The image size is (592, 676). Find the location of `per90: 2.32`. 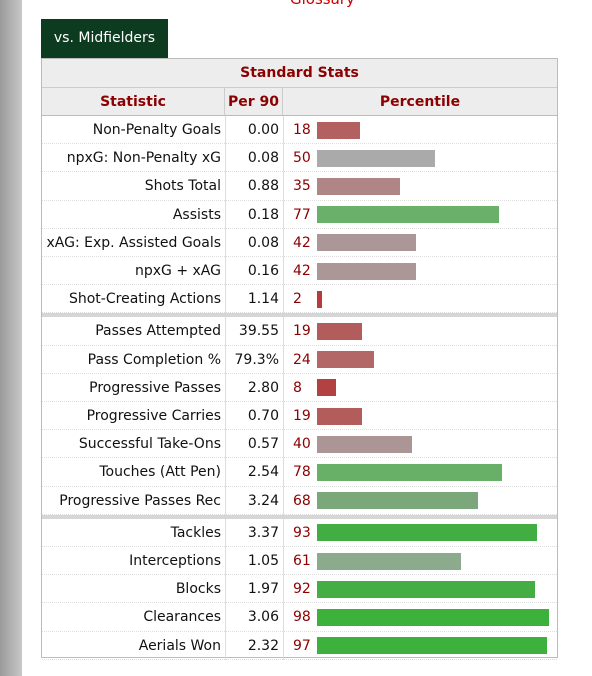

per90: 2.32 is located at coordinates (263, 645).